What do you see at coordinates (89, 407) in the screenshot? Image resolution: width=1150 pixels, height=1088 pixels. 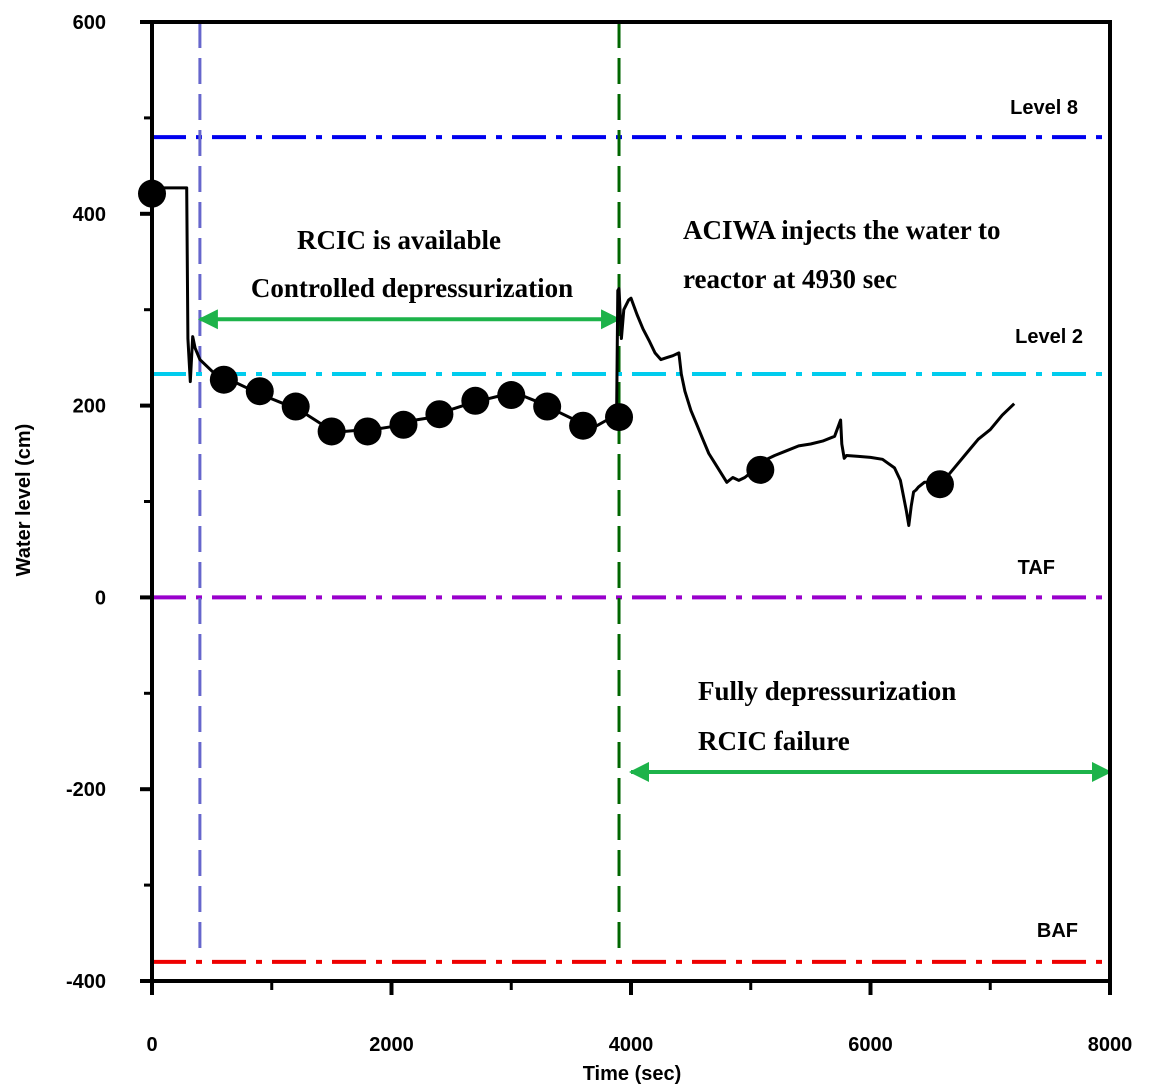 I see `y-tick-label: 200` at bounding box center [89, 407].